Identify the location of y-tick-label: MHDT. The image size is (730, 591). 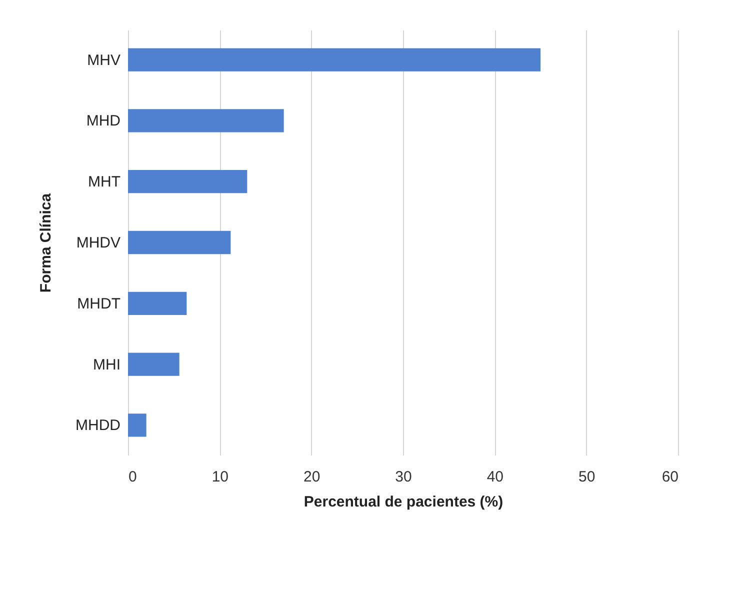
(98, 303).